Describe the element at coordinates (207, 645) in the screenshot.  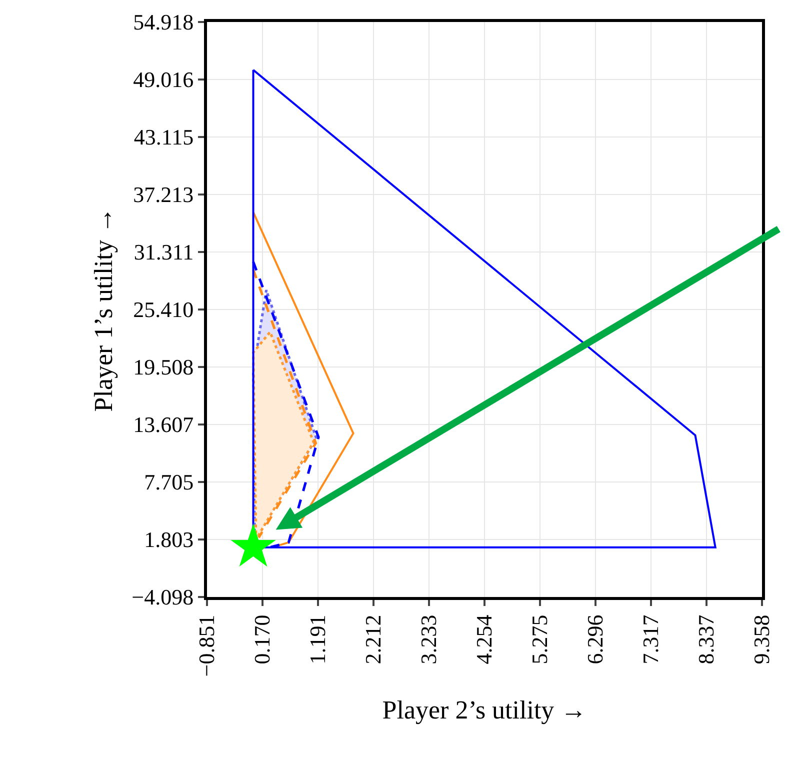
I see `x-tick-label: −0.851` at that location.